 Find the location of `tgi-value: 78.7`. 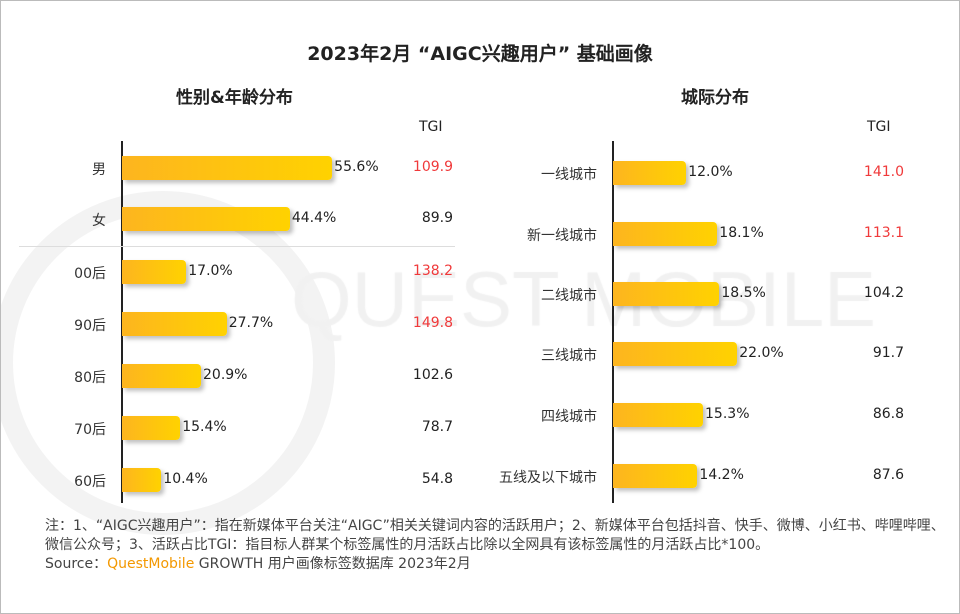

tgi-value: 78.7 is located at coordinates (437, 427).